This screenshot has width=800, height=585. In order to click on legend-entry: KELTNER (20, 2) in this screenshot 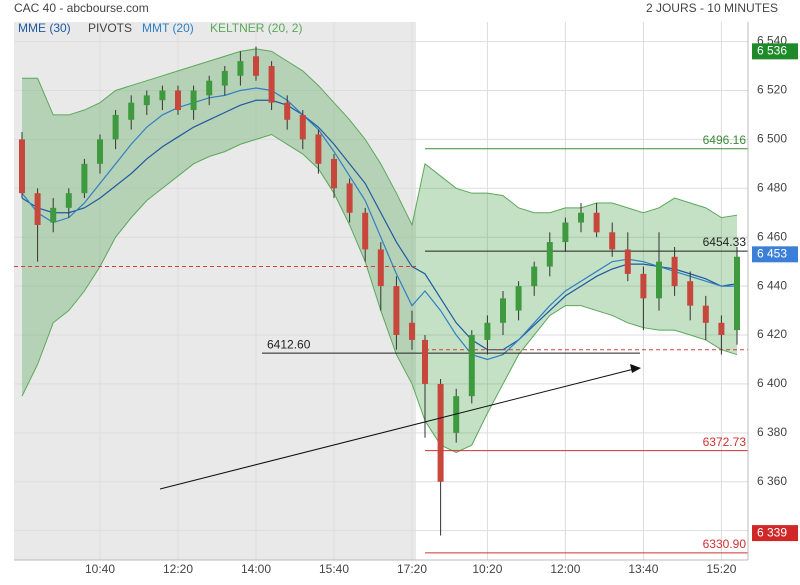, I will do `click(256, 28)`.